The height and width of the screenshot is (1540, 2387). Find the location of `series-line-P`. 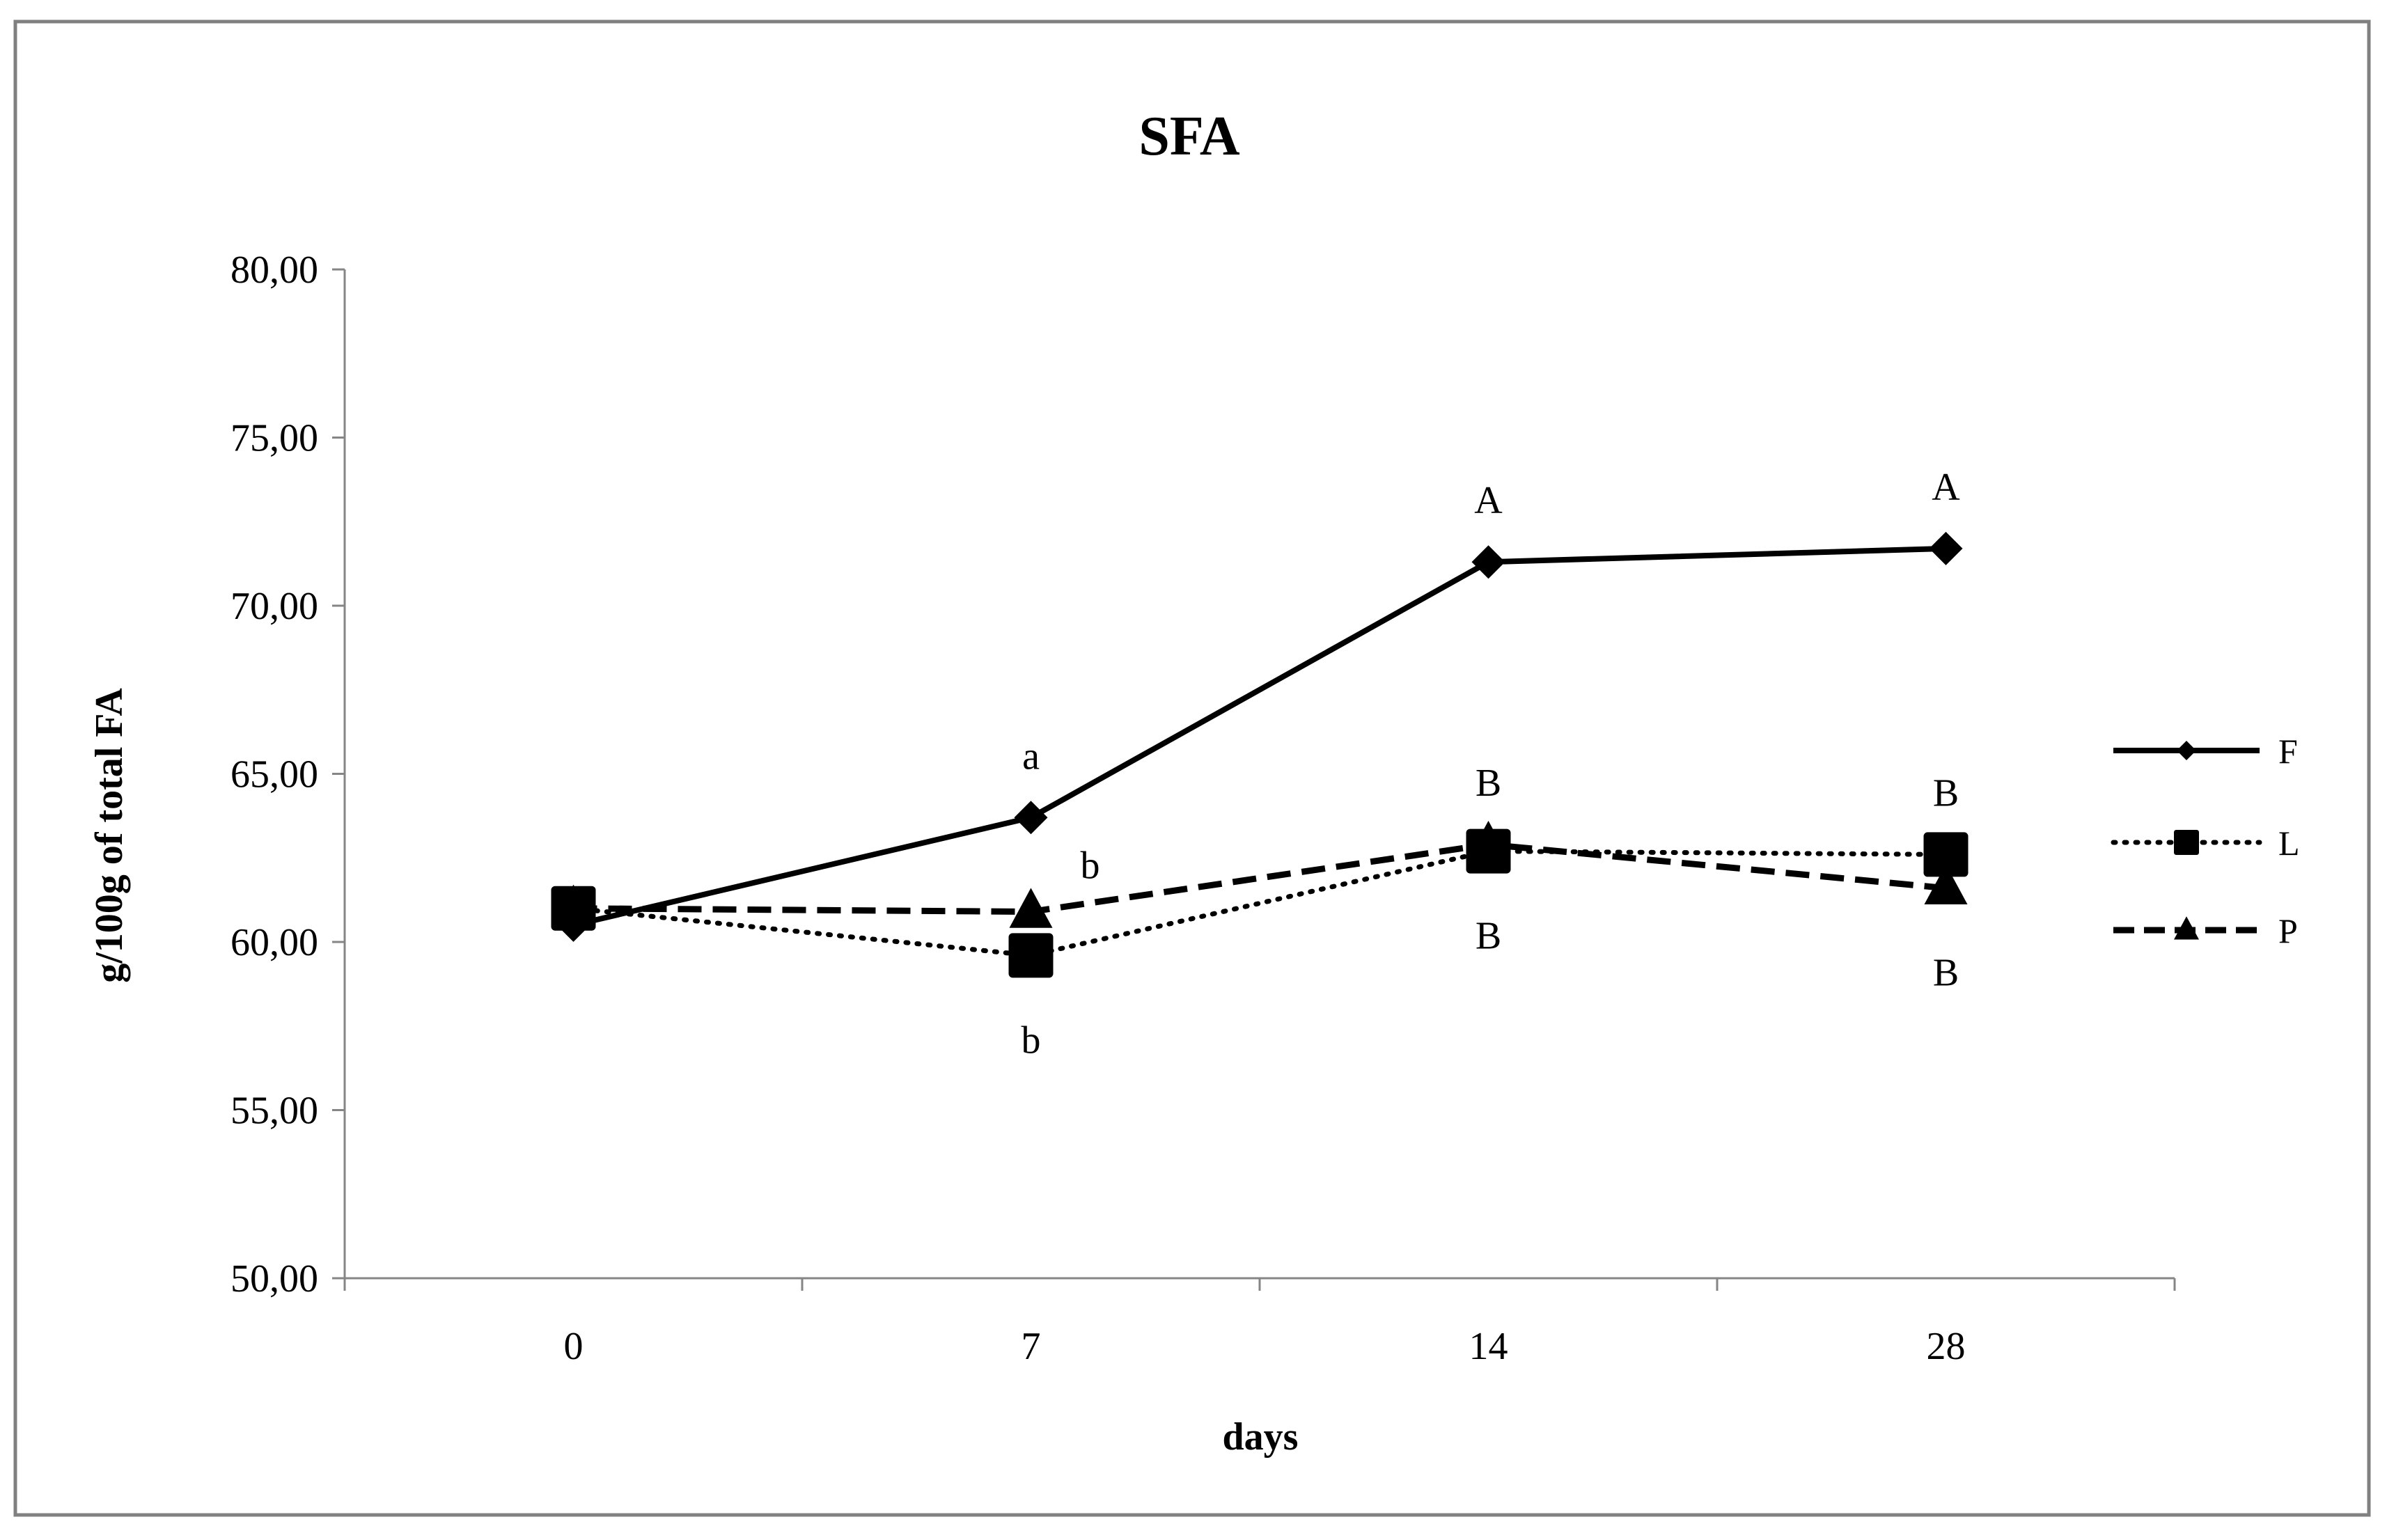

series-line-P is located at coordinates (1259, 878).